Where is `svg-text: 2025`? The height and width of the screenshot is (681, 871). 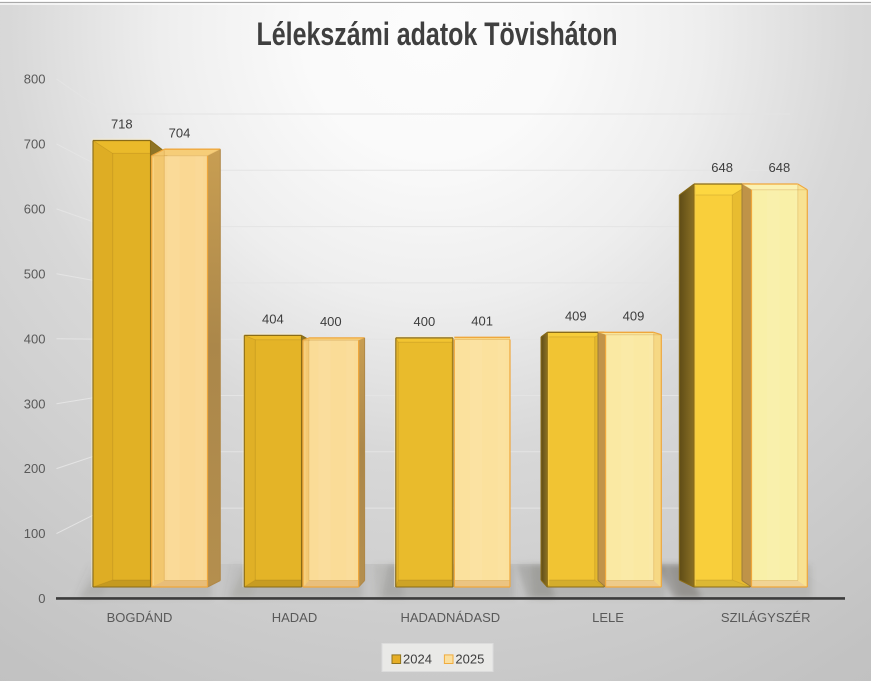
svg-text: 2025 is located at coordinates (469, 659).